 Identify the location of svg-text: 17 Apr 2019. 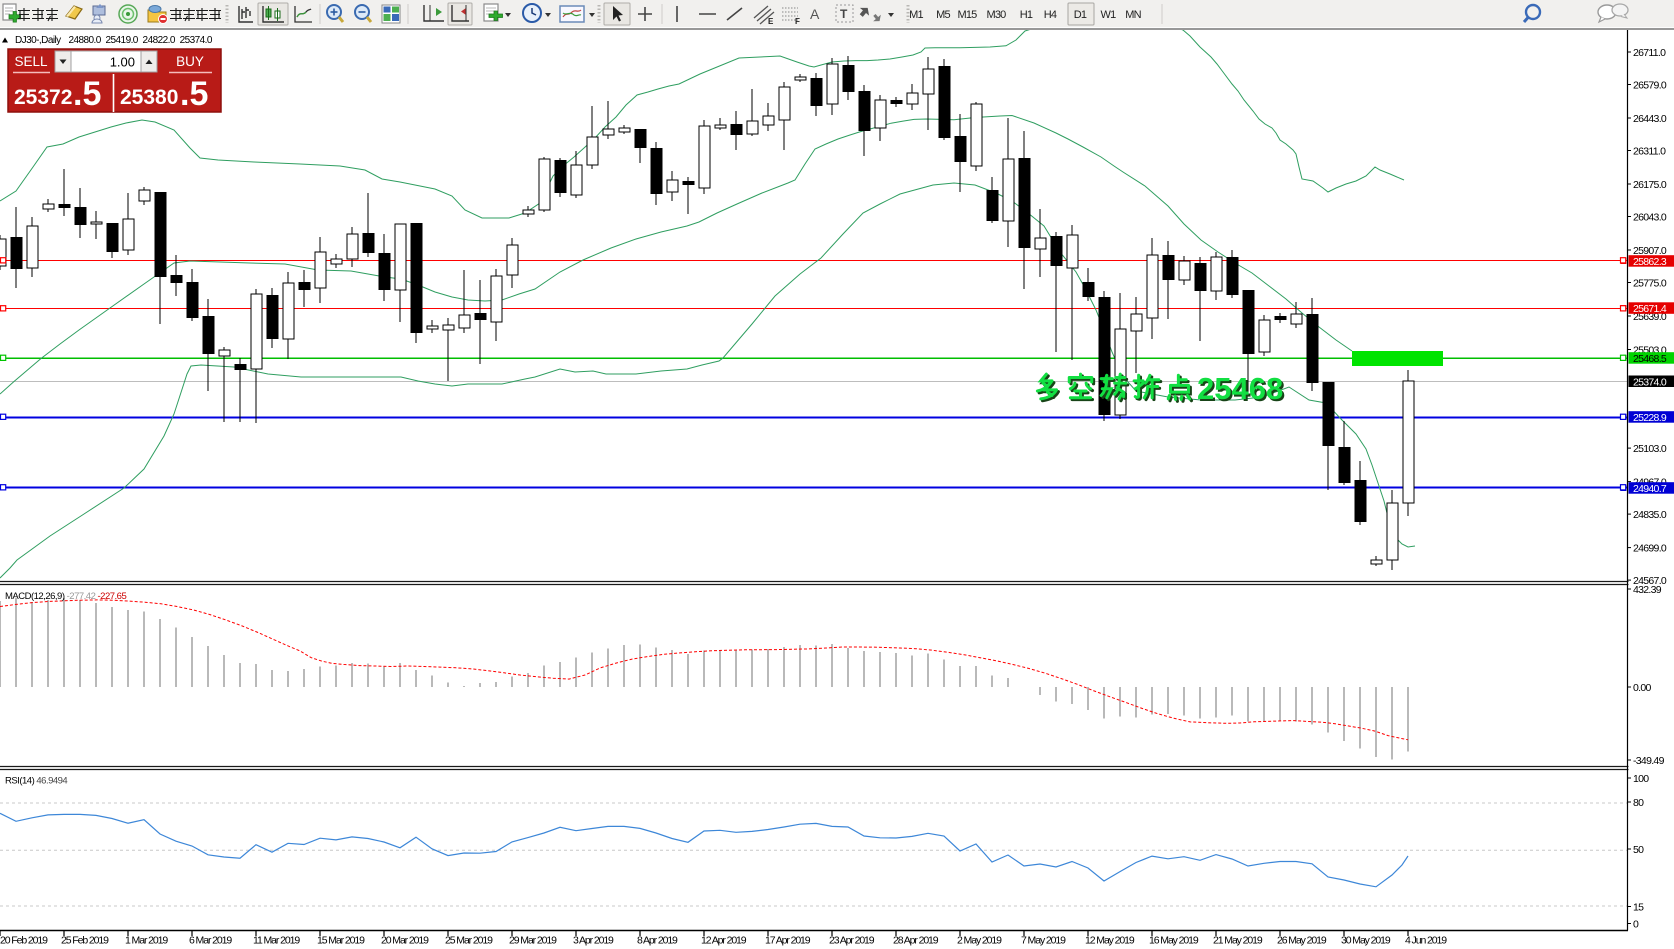
(788, 941).